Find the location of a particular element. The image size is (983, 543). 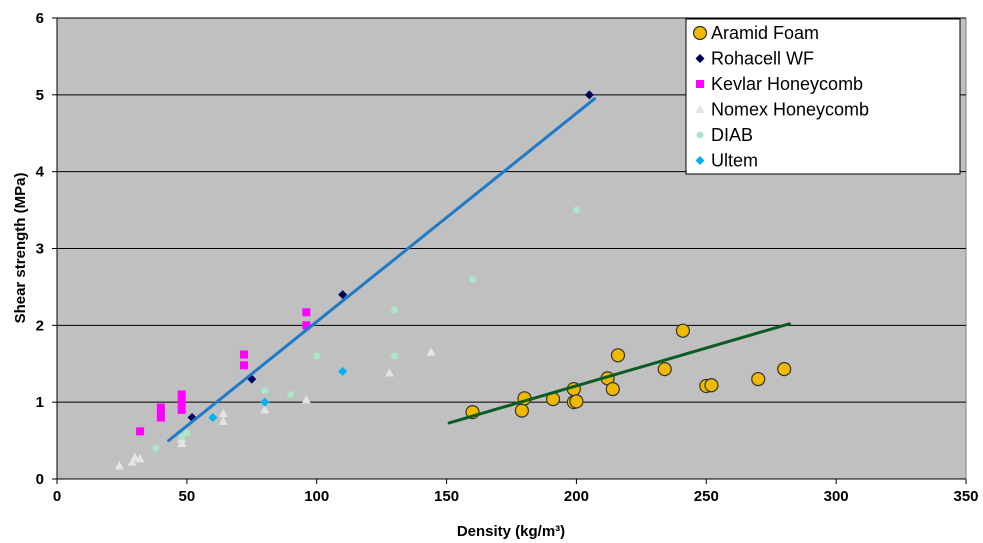

legend-marker-diab is located at coordinates (700, 135).